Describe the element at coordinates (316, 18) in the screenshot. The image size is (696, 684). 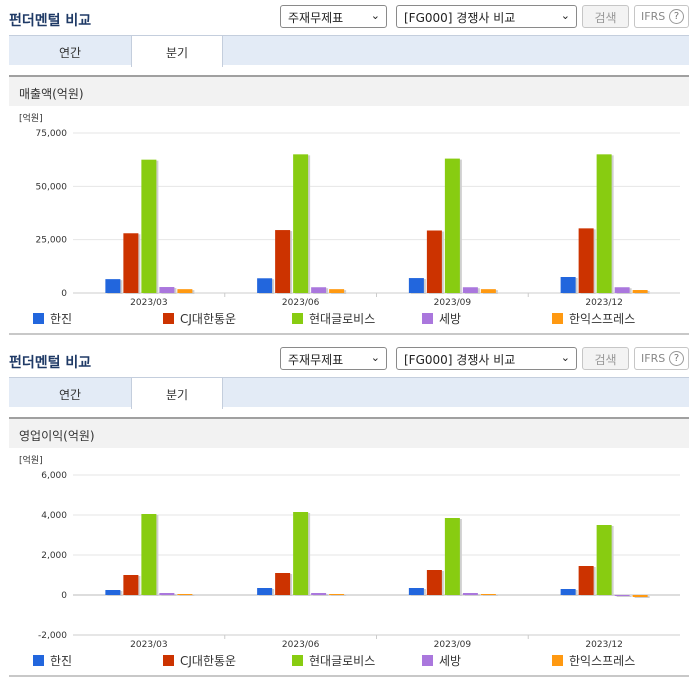
I see `statement-type-value: 주재무제표` at that location.